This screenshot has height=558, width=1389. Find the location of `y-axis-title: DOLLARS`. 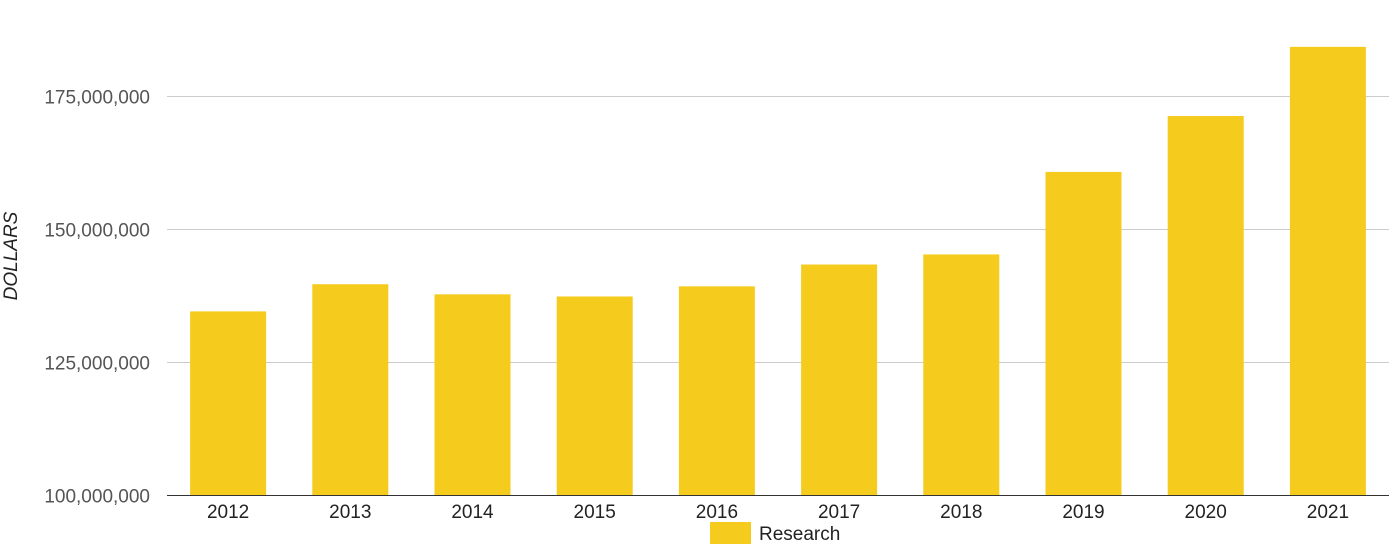

y-axis-title: DOLLARS is located at coordinates (11, 255).